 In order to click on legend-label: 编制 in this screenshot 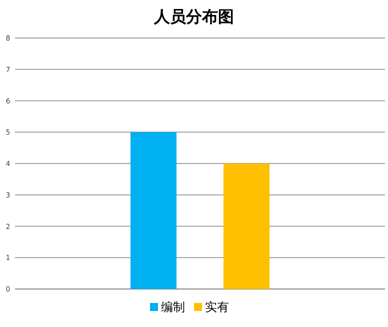, I will do `click(173, 307)`.